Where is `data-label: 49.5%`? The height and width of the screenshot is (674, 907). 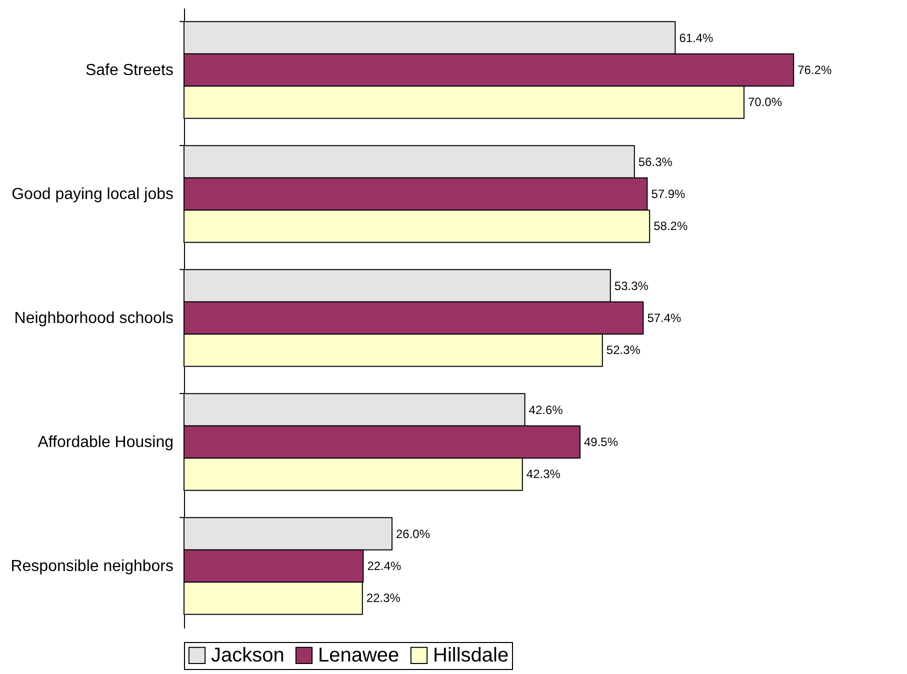
data-label: 49.5% is located at coordinates (601, 442).